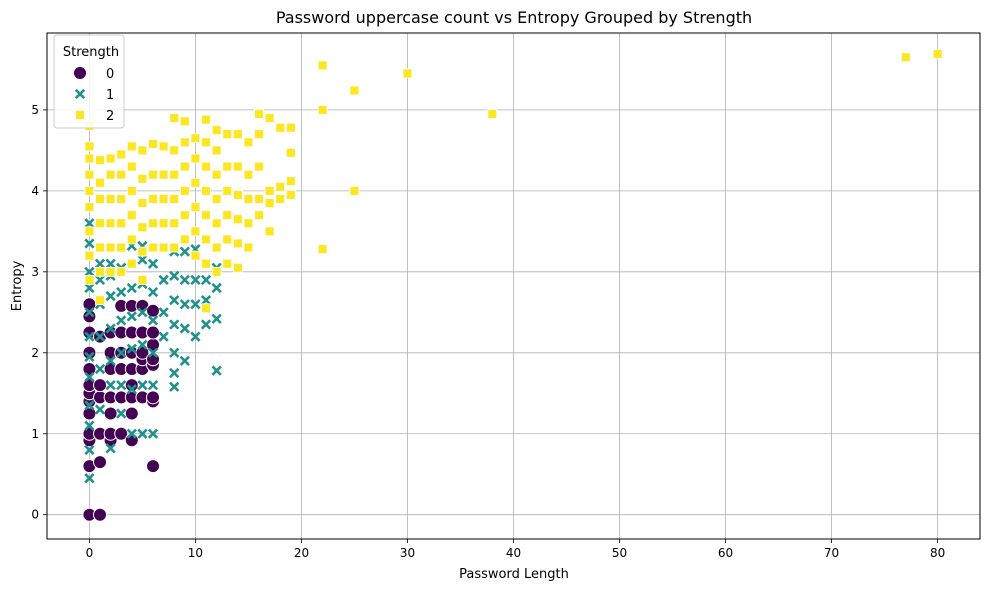 This screenshot has height=594, width=989. I want to click on legend-item: 2, so click(94, 116).